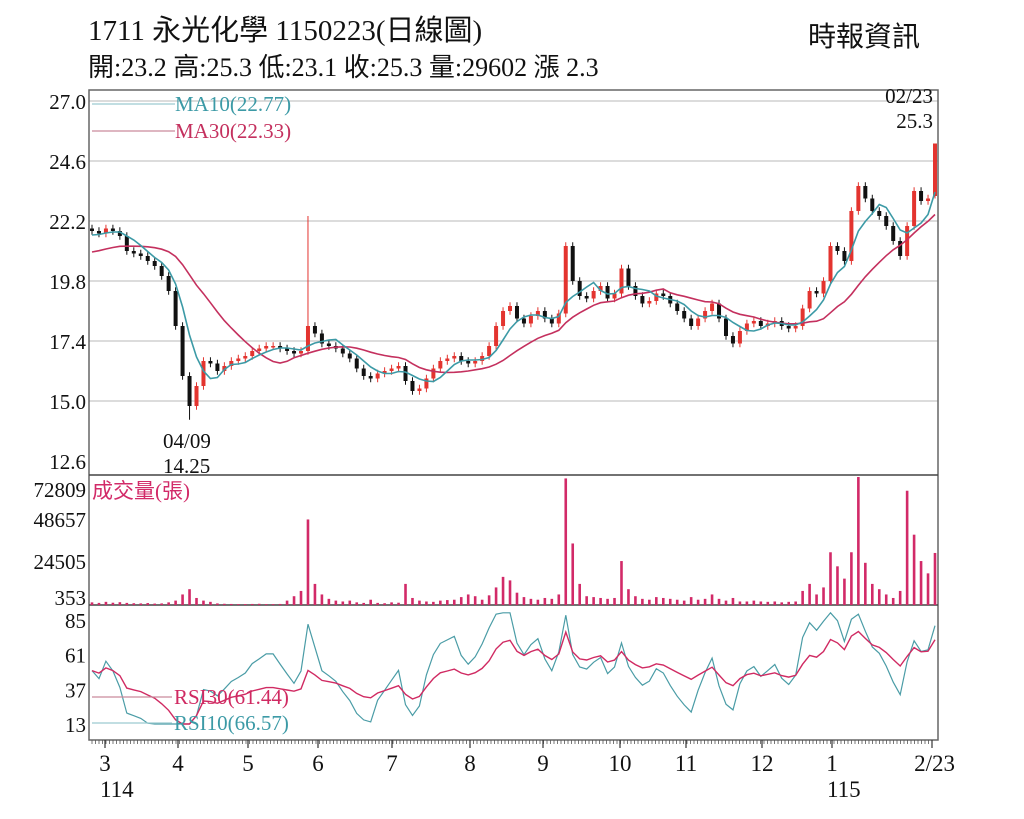 This screenshot has height=819, width=1024. Describe the element at coordinates (60, 520) in the screenshot. I see `volume-tick-label: 48657` at that location.